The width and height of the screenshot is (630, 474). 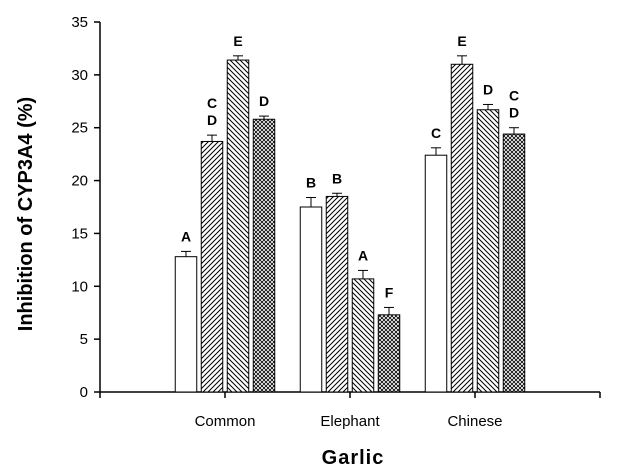 I want to click on y-tick-label: 35, so click(x=79, y=22).